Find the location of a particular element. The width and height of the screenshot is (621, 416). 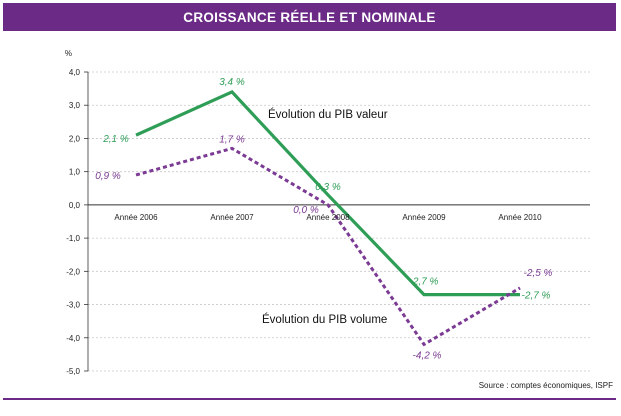

y-tick-label: 0,0 is located at coordinates (75, 205).